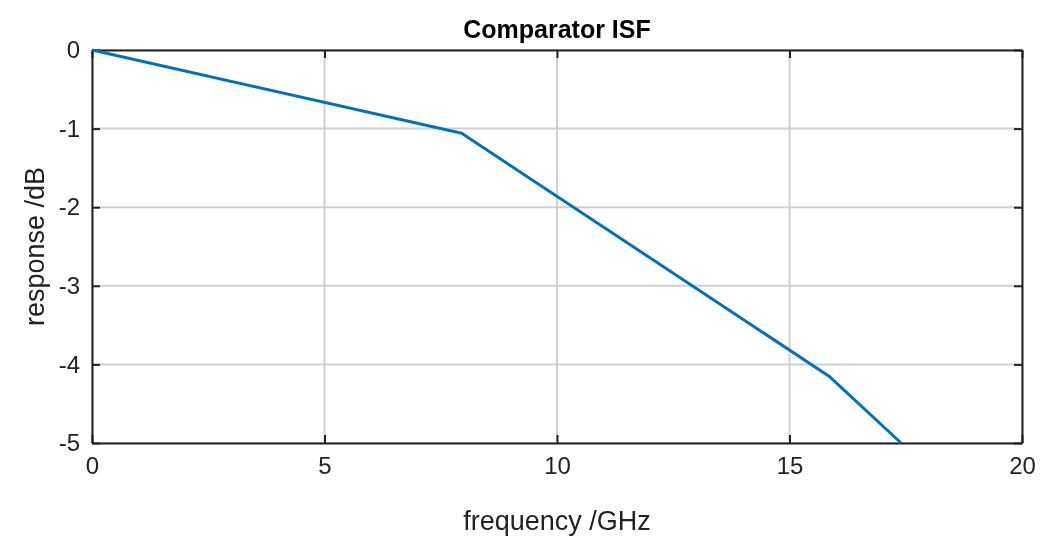 This screenshot has height=542, width=1046. What do you see at coordinates (557, 466) in the screenshot?
I see `x-tick-label: 10` at bounding box center [557, 466].